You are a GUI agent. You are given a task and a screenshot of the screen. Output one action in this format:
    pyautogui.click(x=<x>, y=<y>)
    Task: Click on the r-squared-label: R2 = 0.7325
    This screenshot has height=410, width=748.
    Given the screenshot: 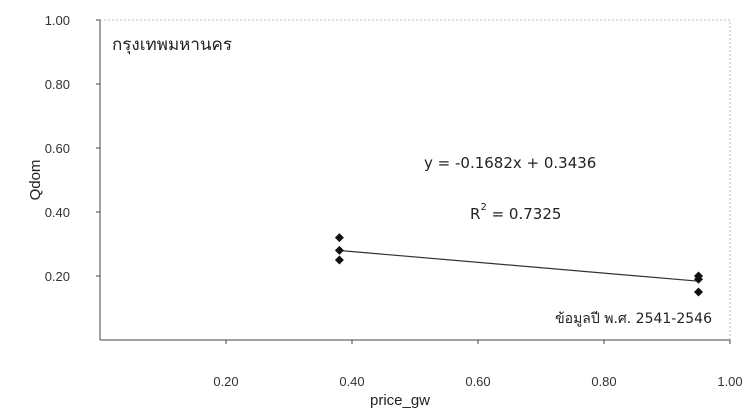 What is the action you would take?
    pyautogui.click(x=515, y=212)
    